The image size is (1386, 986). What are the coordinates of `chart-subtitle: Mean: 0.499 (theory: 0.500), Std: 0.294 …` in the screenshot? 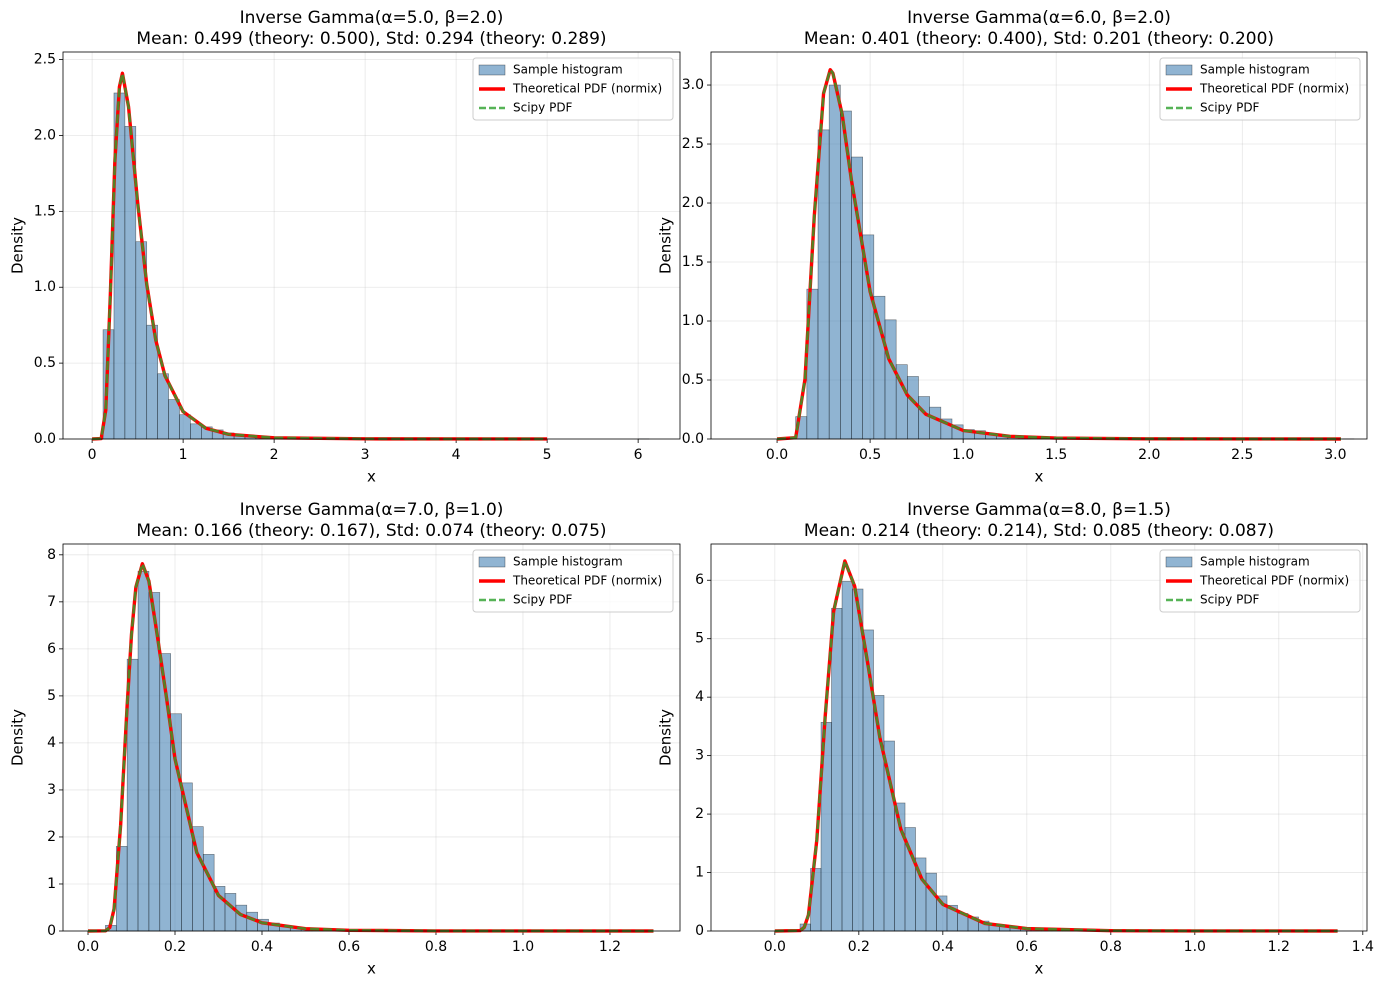 It's located at (371, 39).